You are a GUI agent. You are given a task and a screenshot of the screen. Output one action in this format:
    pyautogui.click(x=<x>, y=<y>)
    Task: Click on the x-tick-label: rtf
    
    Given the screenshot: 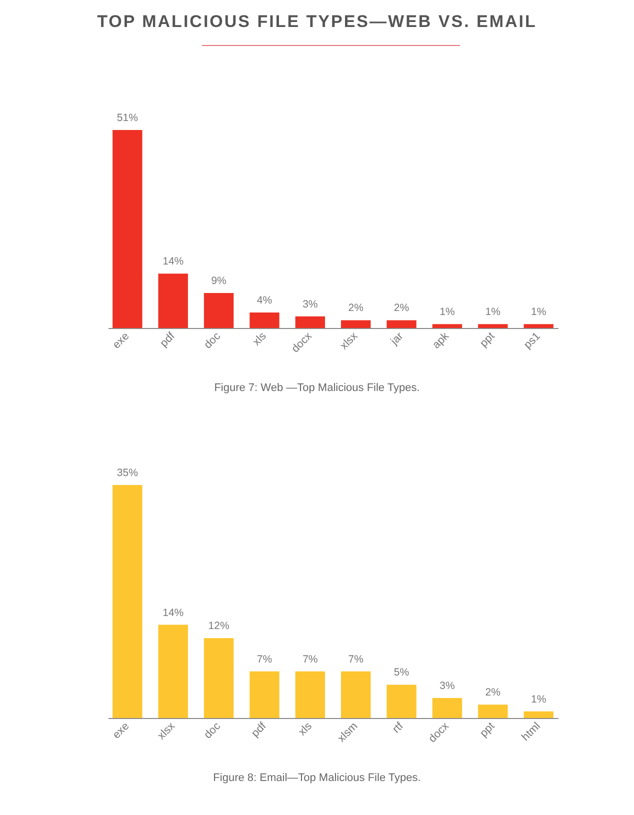 What is the action you would take?
    pyautogui.click(x=398, y=728)
    